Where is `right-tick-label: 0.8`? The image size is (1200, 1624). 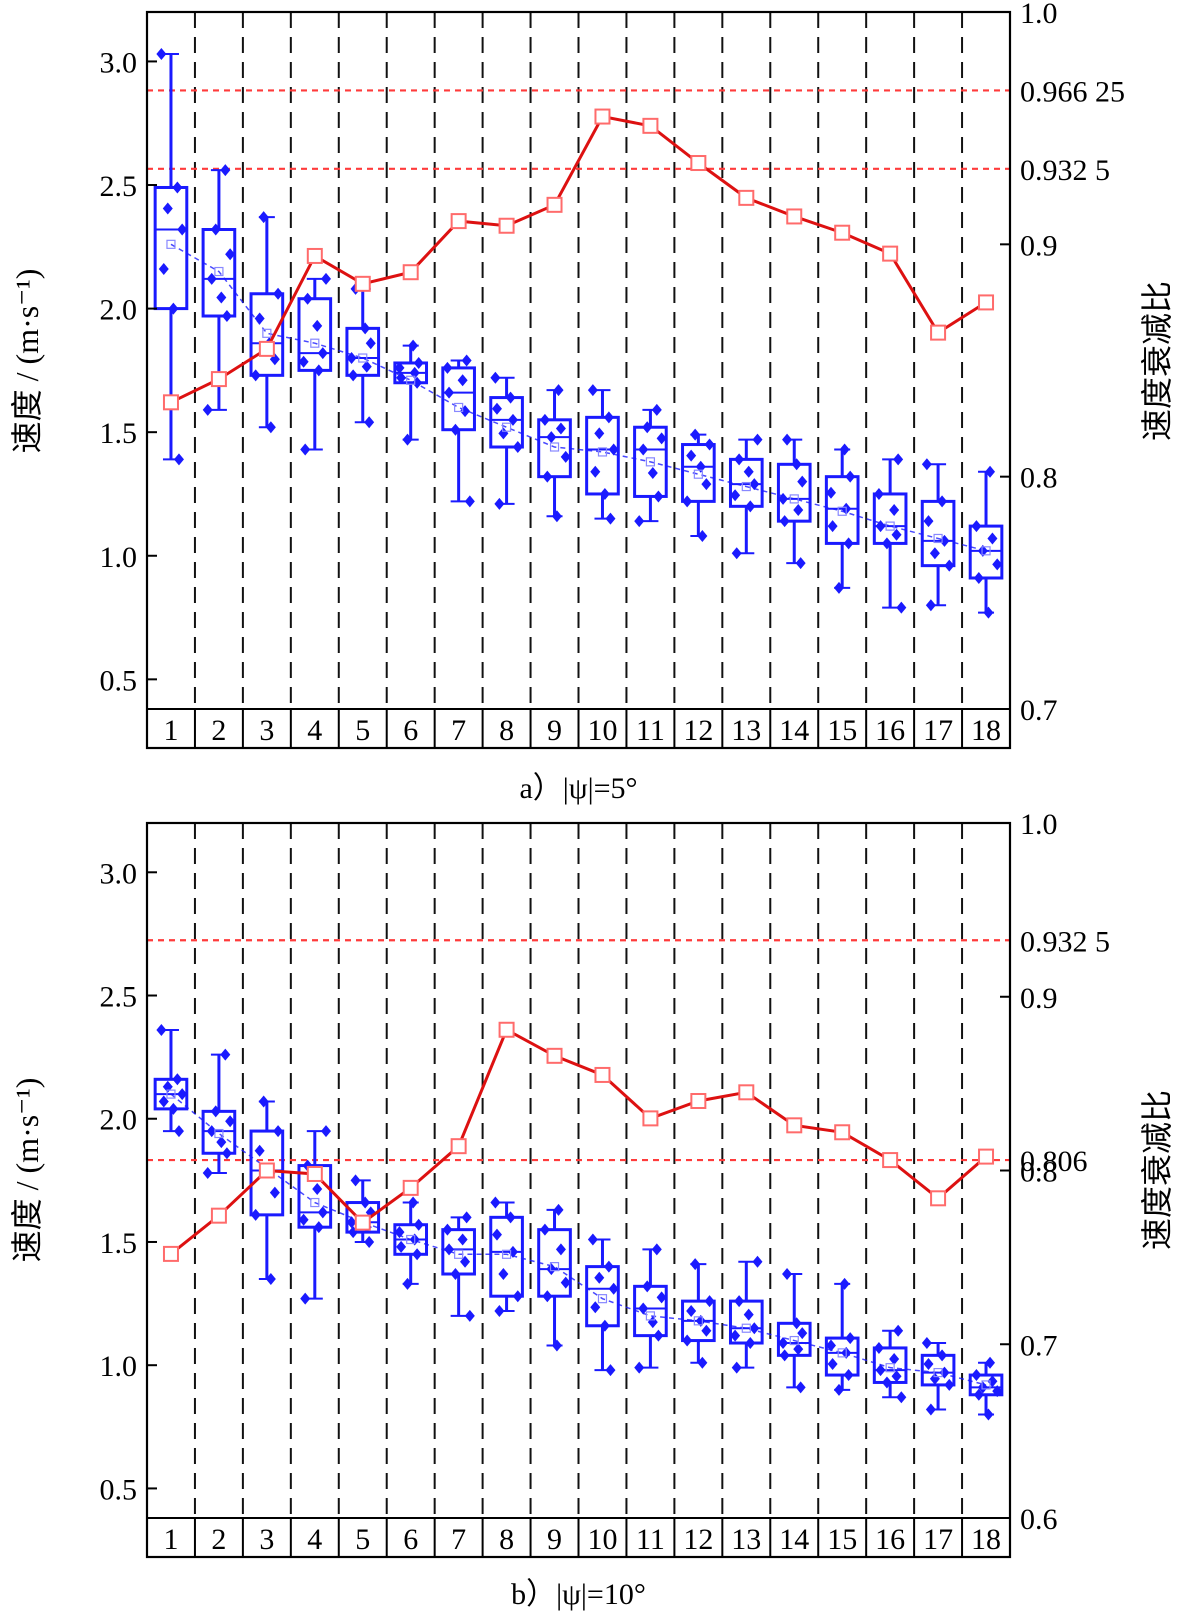 right-tick-label: 0.8 is located at coordinates (1039, 478).